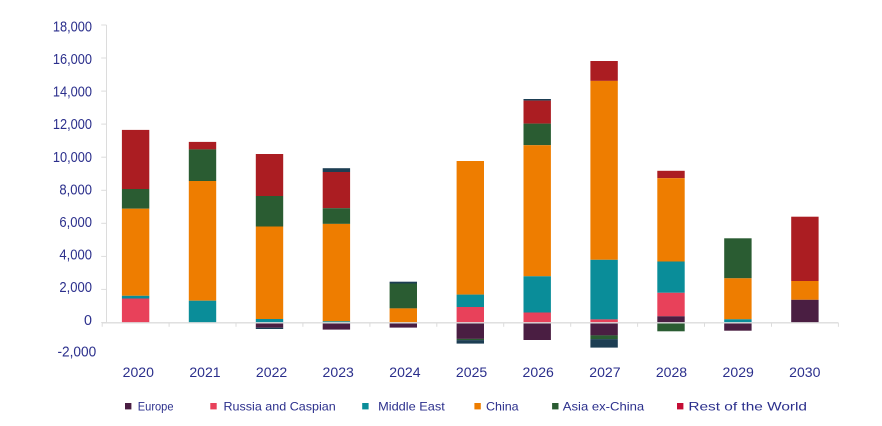  What do you see at coordinates (205, 372) in the screenshot?
I see `svg-text: 2021` at bounding box center [205, 372].